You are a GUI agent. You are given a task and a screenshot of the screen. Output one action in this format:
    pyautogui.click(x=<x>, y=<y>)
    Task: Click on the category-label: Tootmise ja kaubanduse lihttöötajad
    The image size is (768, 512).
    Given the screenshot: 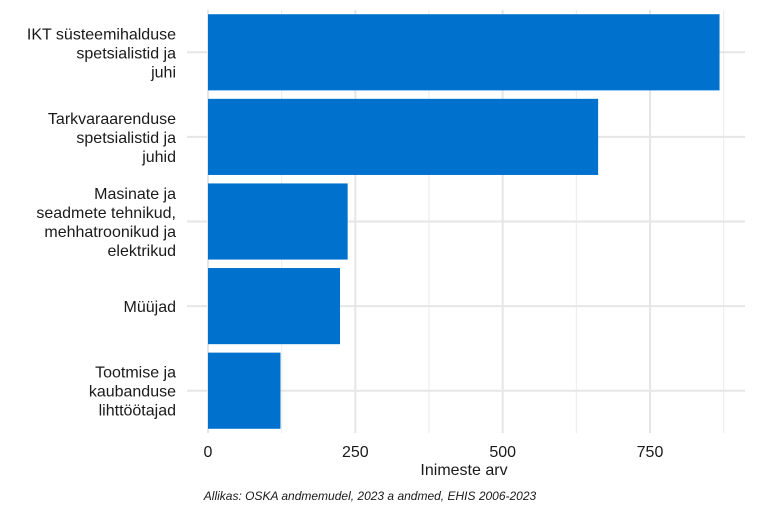 What is the action you would take?
    pyautogui.click(x=132, y=392)
    